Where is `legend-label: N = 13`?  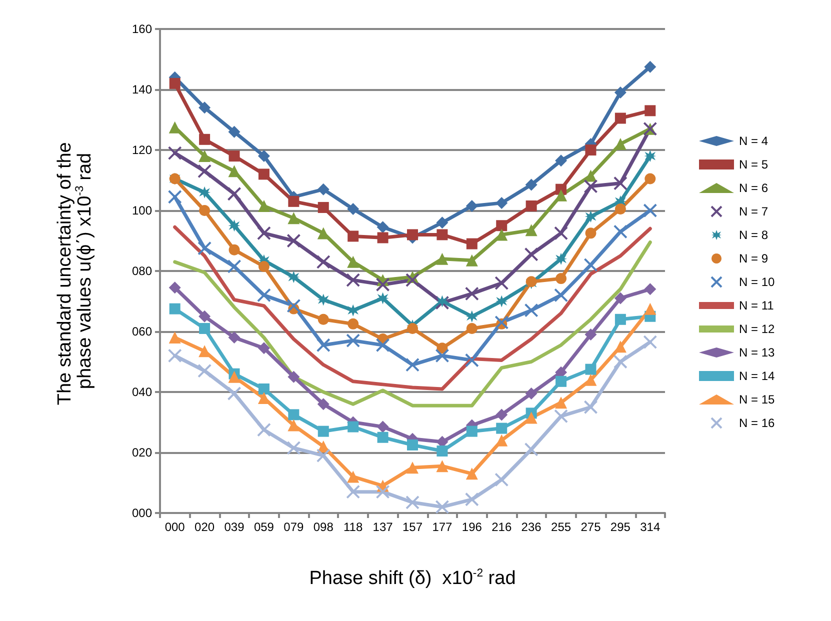 legend-label: N = 13 is located at coordinates (757, 353).